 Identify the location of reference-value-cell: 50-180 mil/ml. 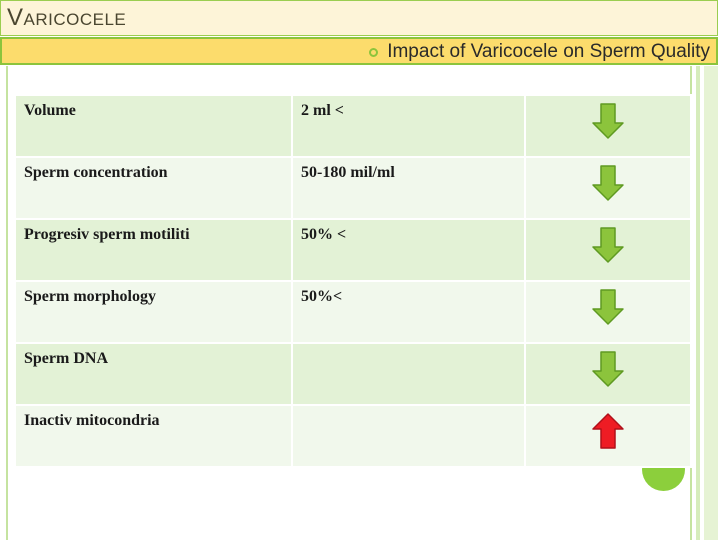
(408, 188).